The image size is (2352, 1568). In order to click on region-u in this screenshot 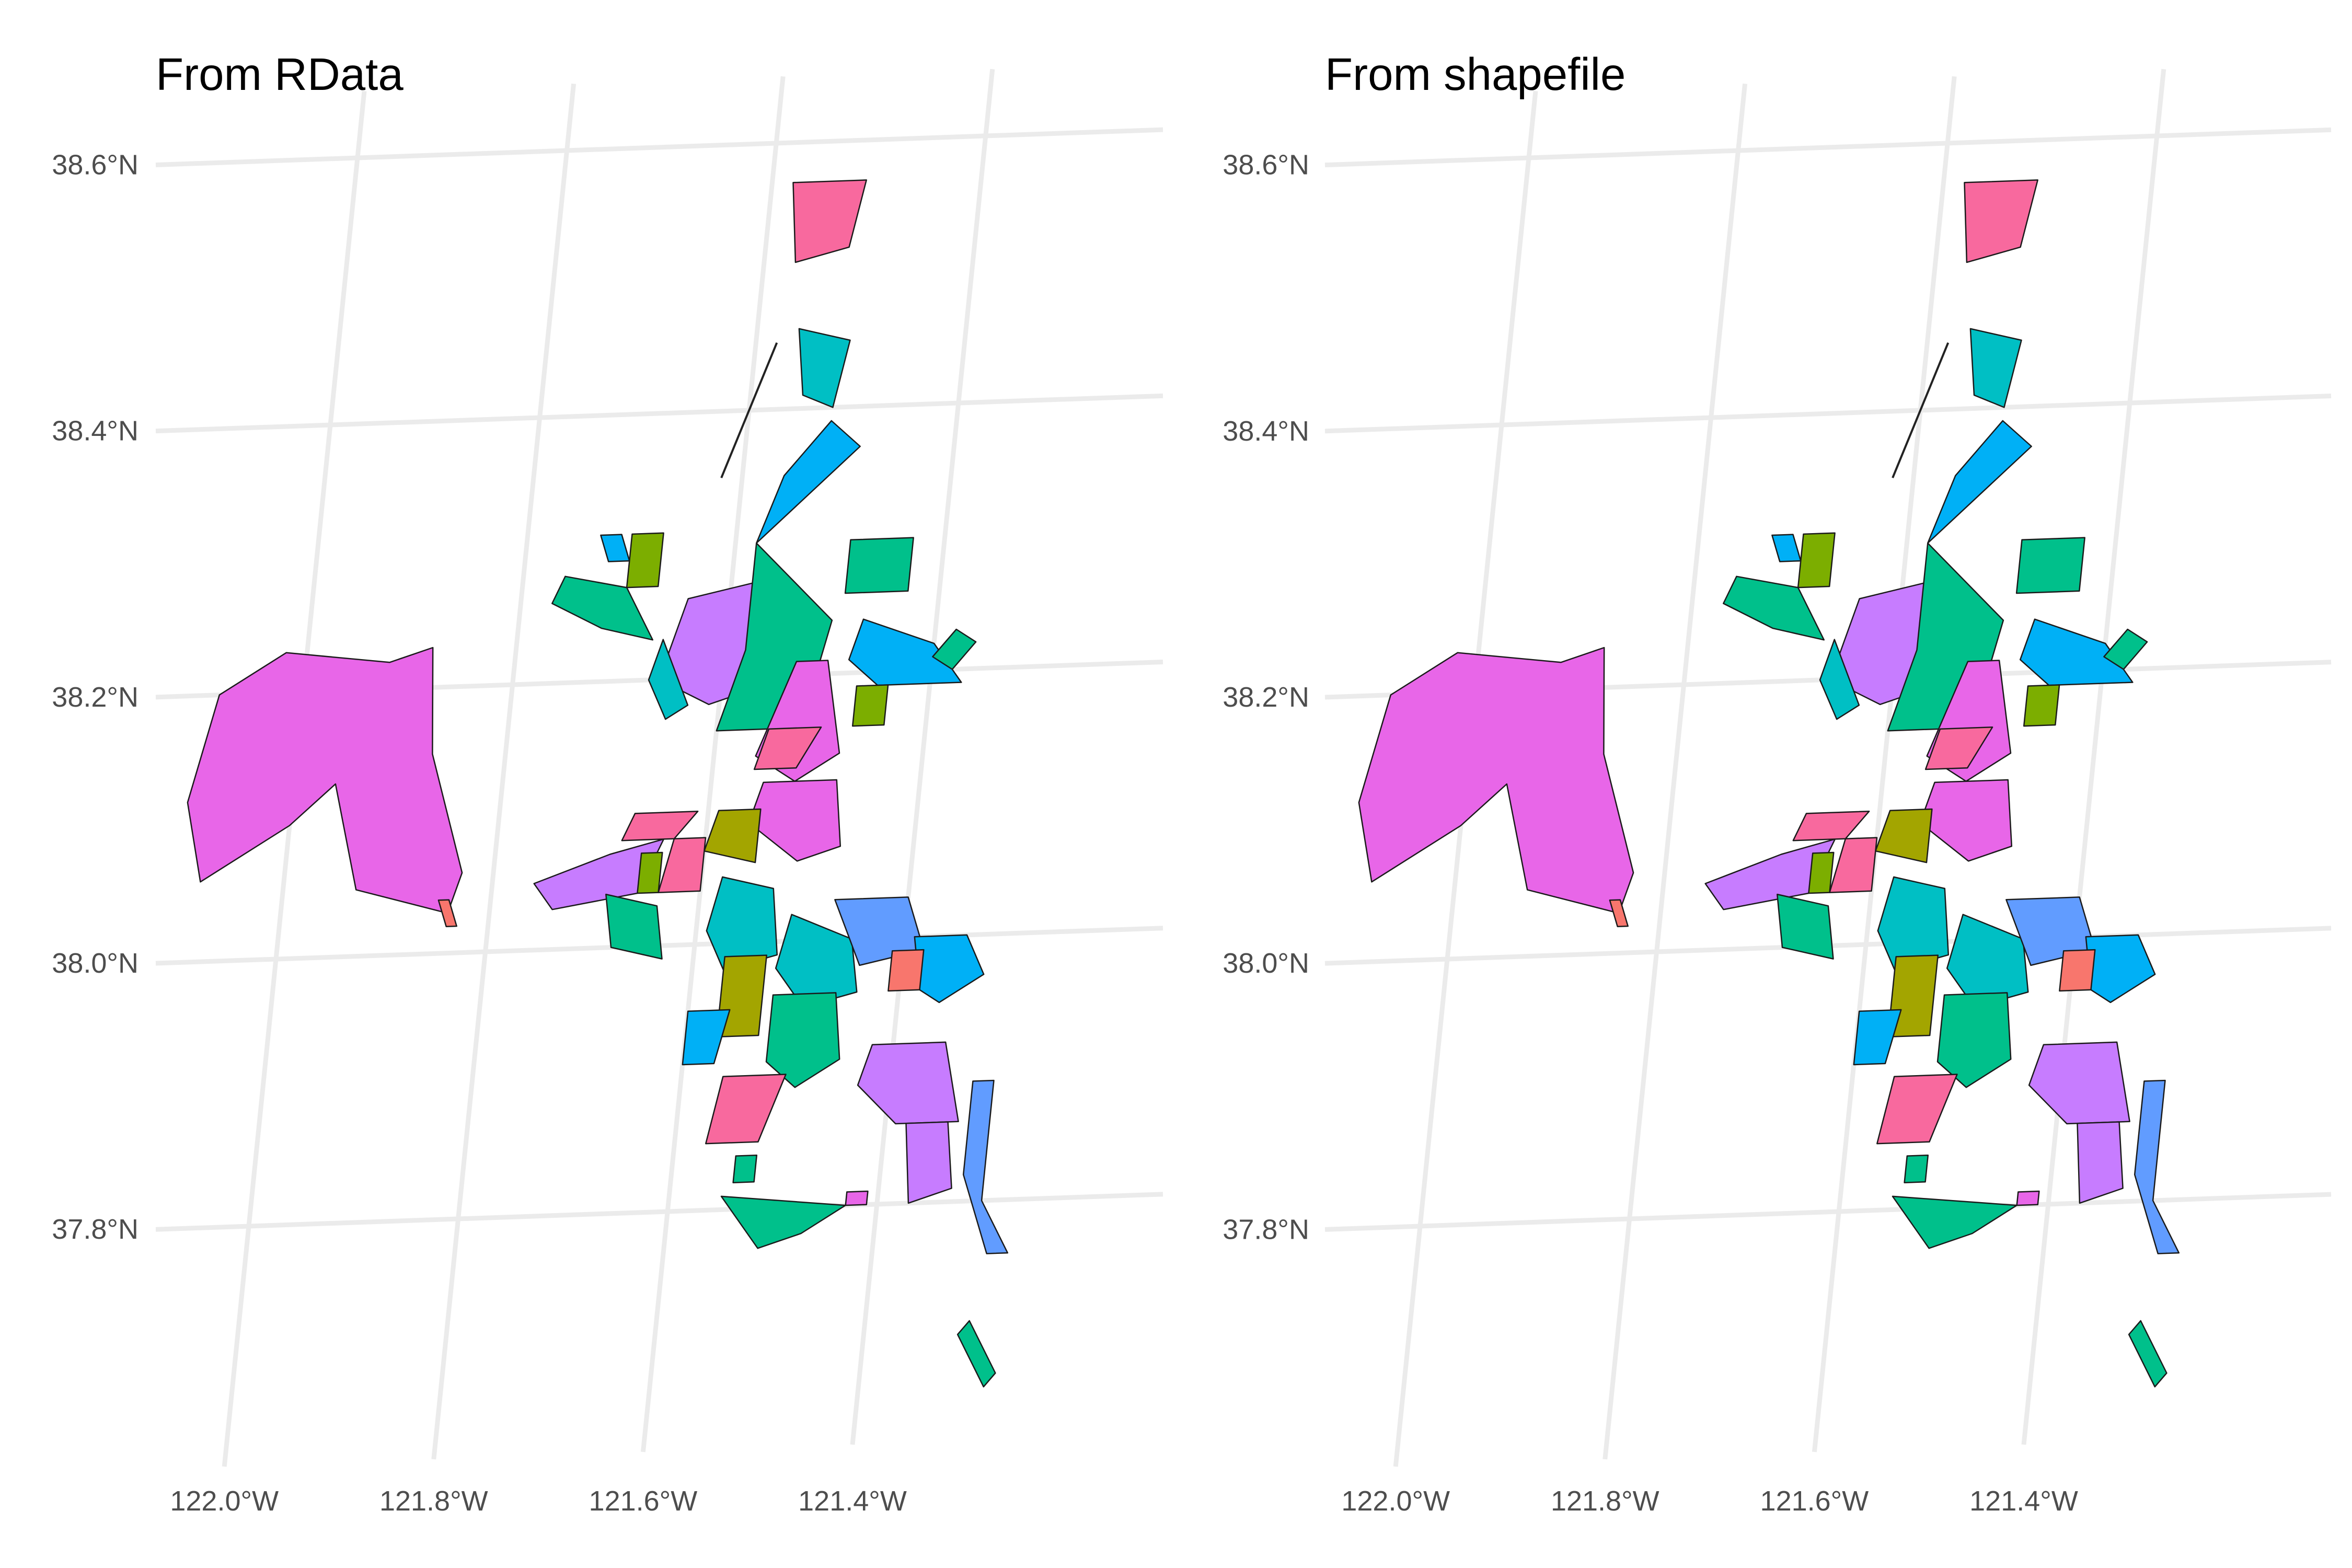, I will do `click(802, 1040)`.